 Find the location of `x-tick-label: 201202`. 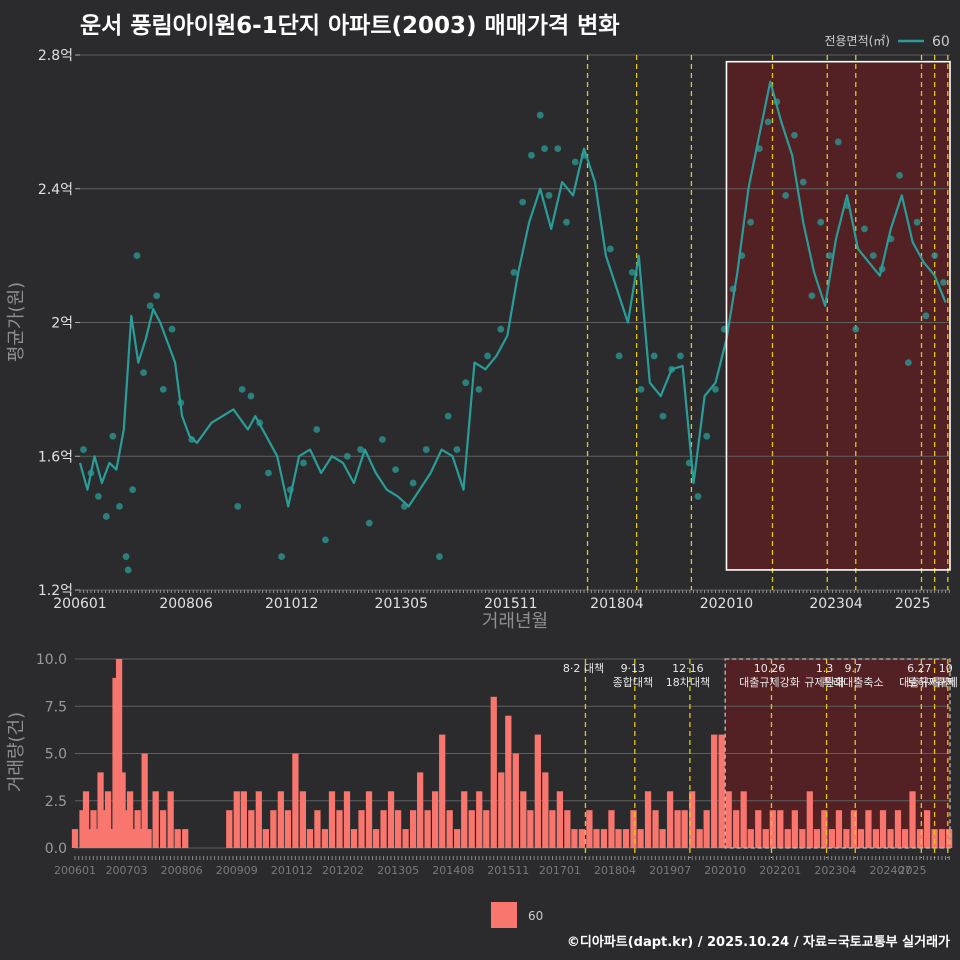

x-tick-label: 201202 is located at coordinates (343, 870).